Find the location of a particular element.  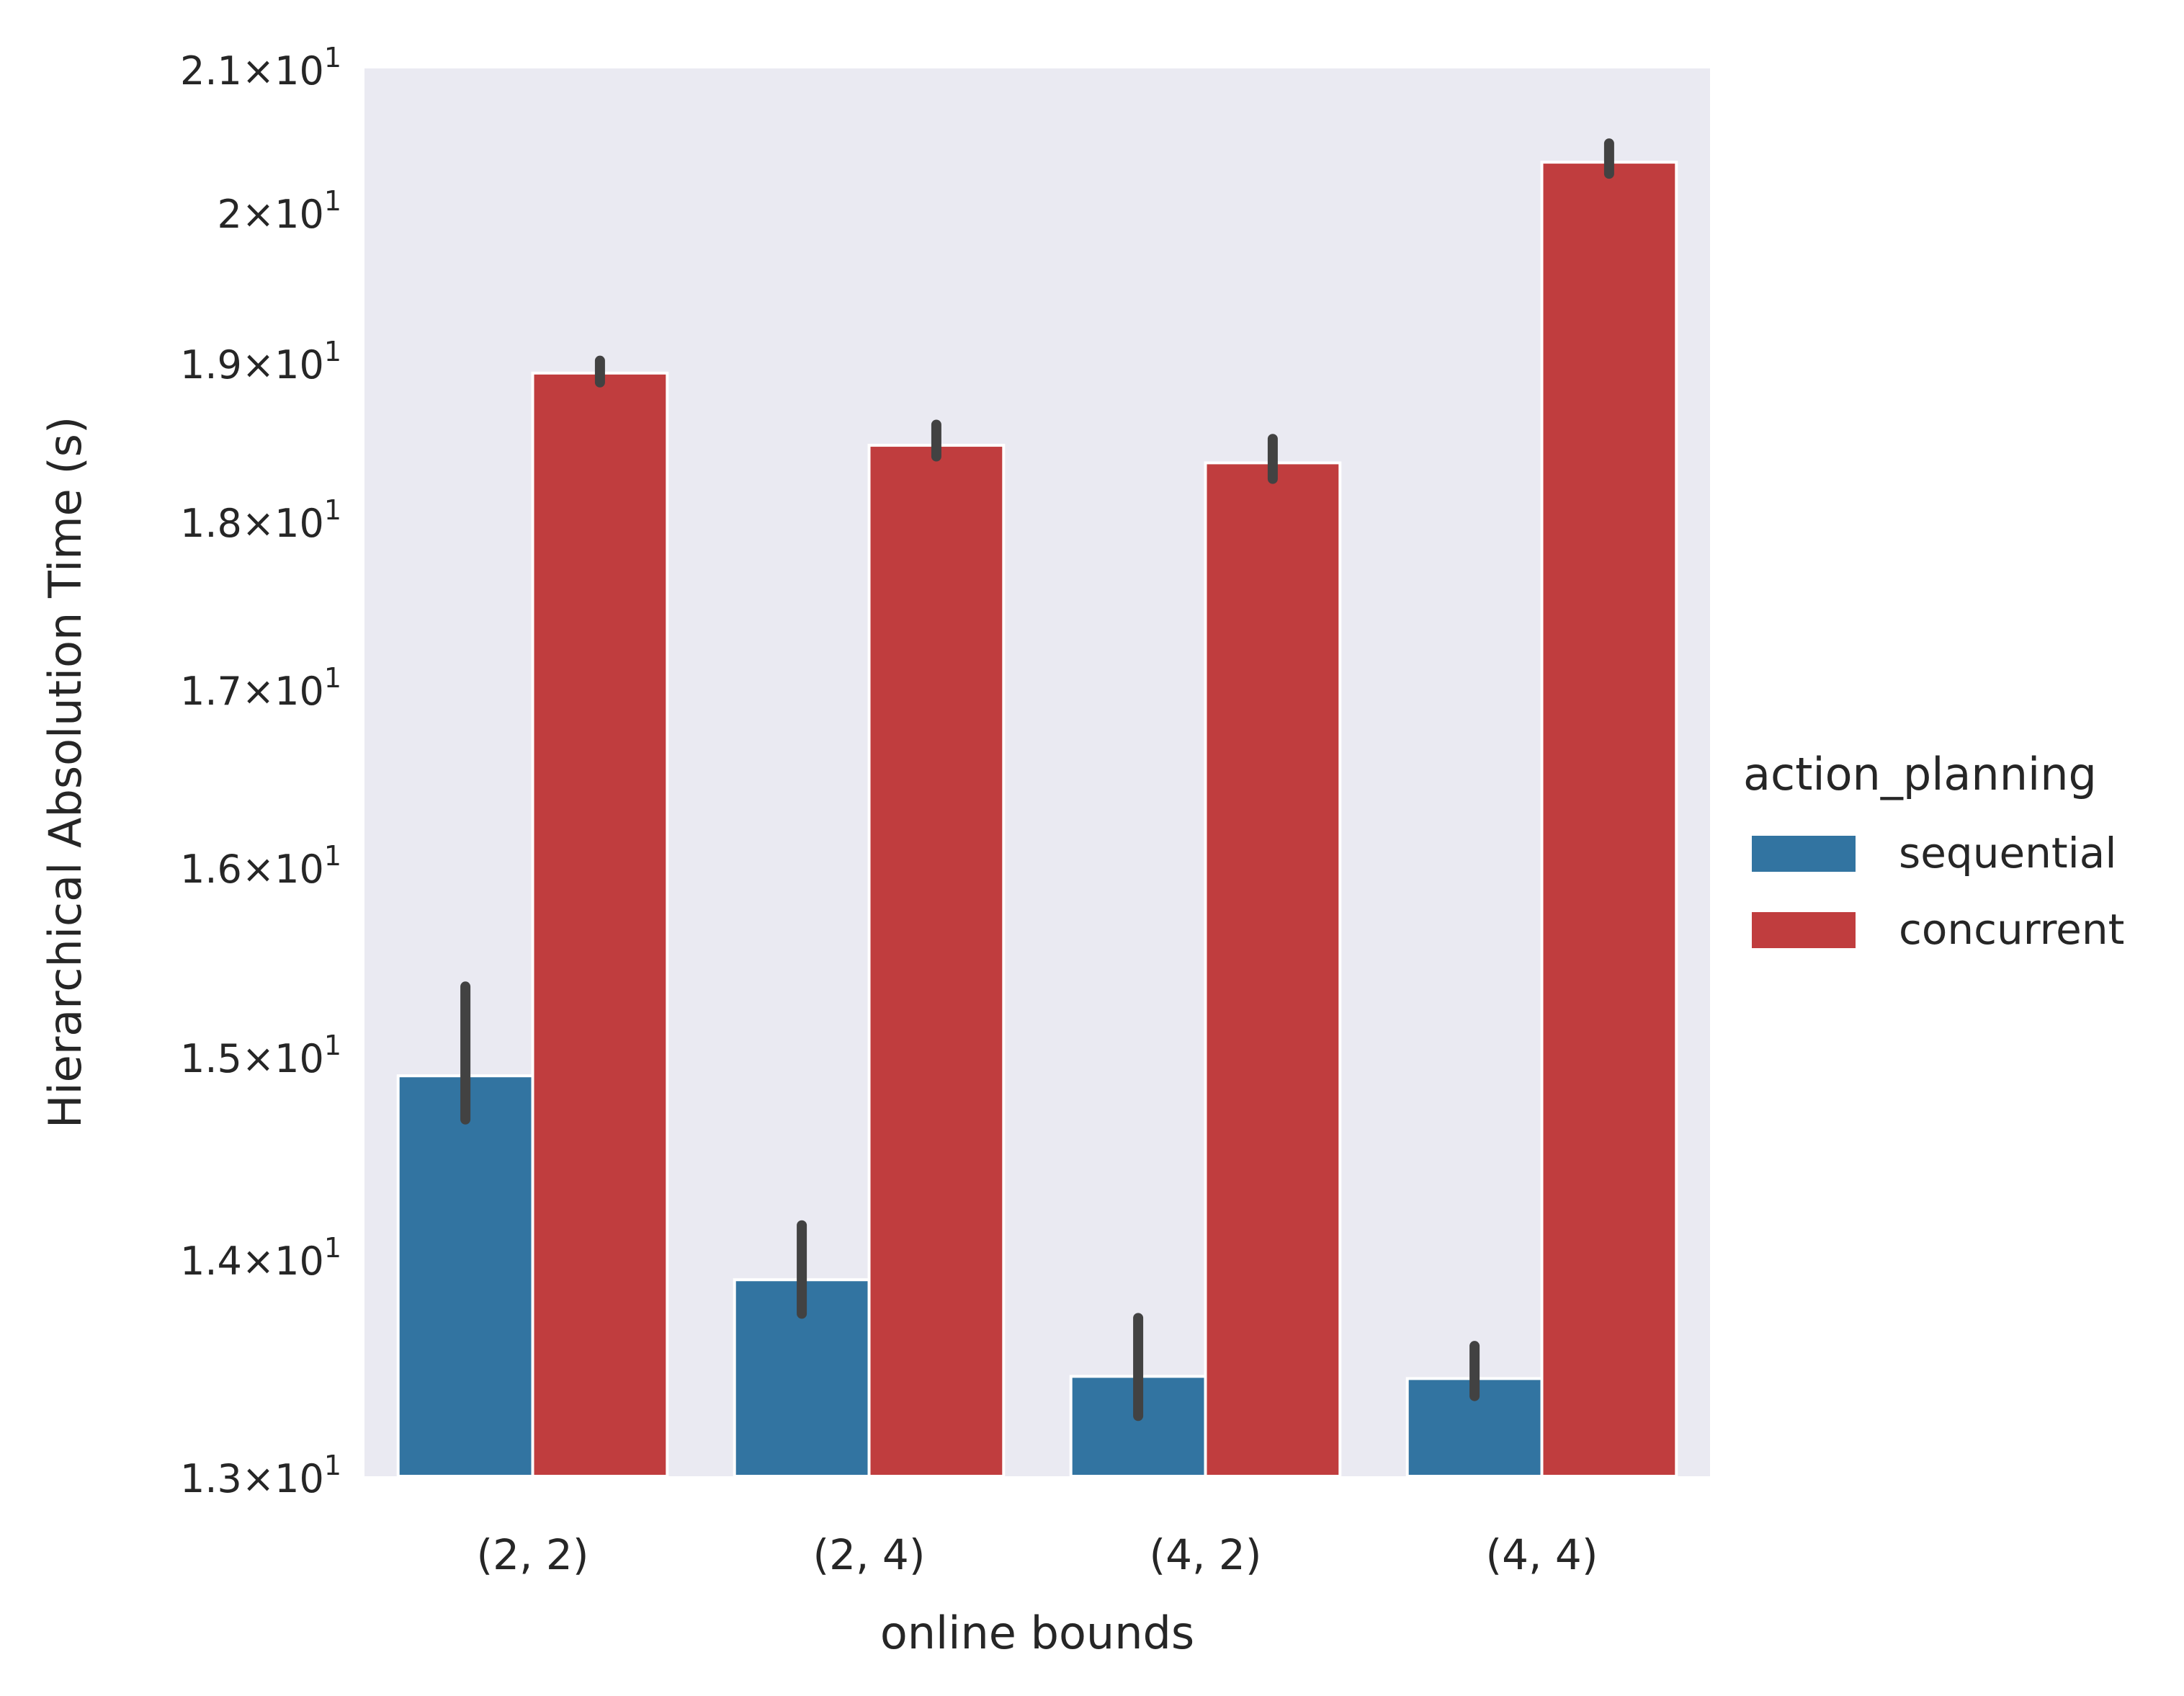

y-tick-label: 2.1×101 is located at coordinates (260, 68).